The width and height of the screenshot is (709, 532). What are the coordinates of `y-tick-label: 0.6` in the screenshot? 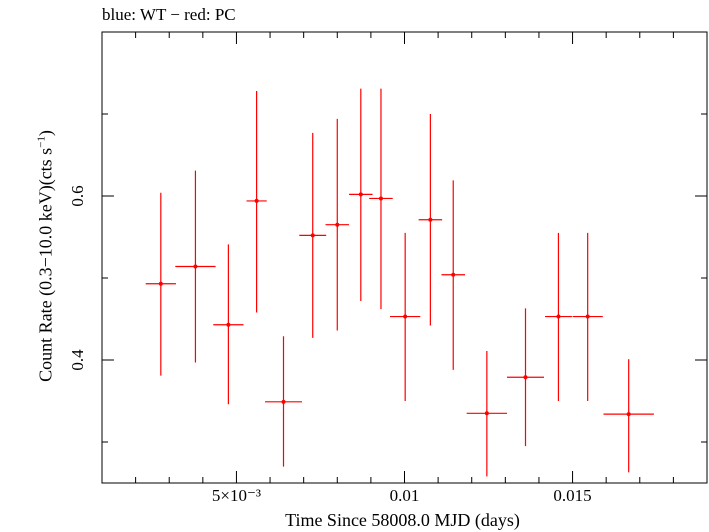 It's located at (77, 196).